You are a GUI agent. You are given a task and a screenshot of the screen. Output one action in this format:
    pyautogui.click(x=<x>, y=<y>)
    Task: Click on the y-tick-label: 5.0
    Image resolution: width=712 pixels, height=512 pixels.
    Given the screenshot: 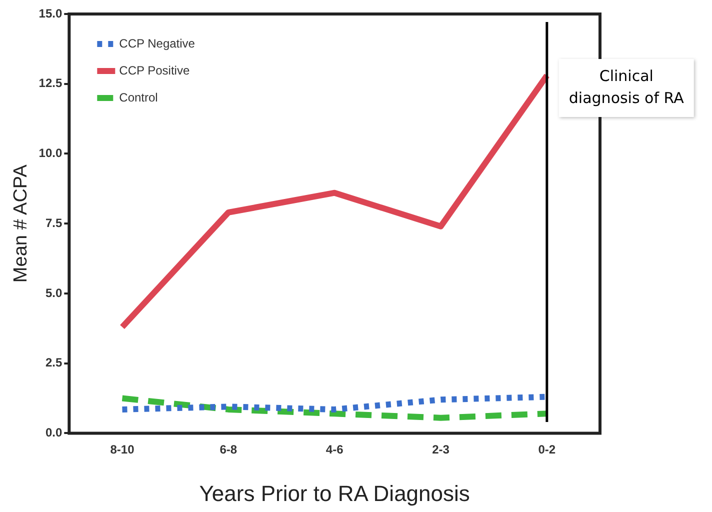 What is the action you would take?
    pyautogui.click(x=53, y=293)
    